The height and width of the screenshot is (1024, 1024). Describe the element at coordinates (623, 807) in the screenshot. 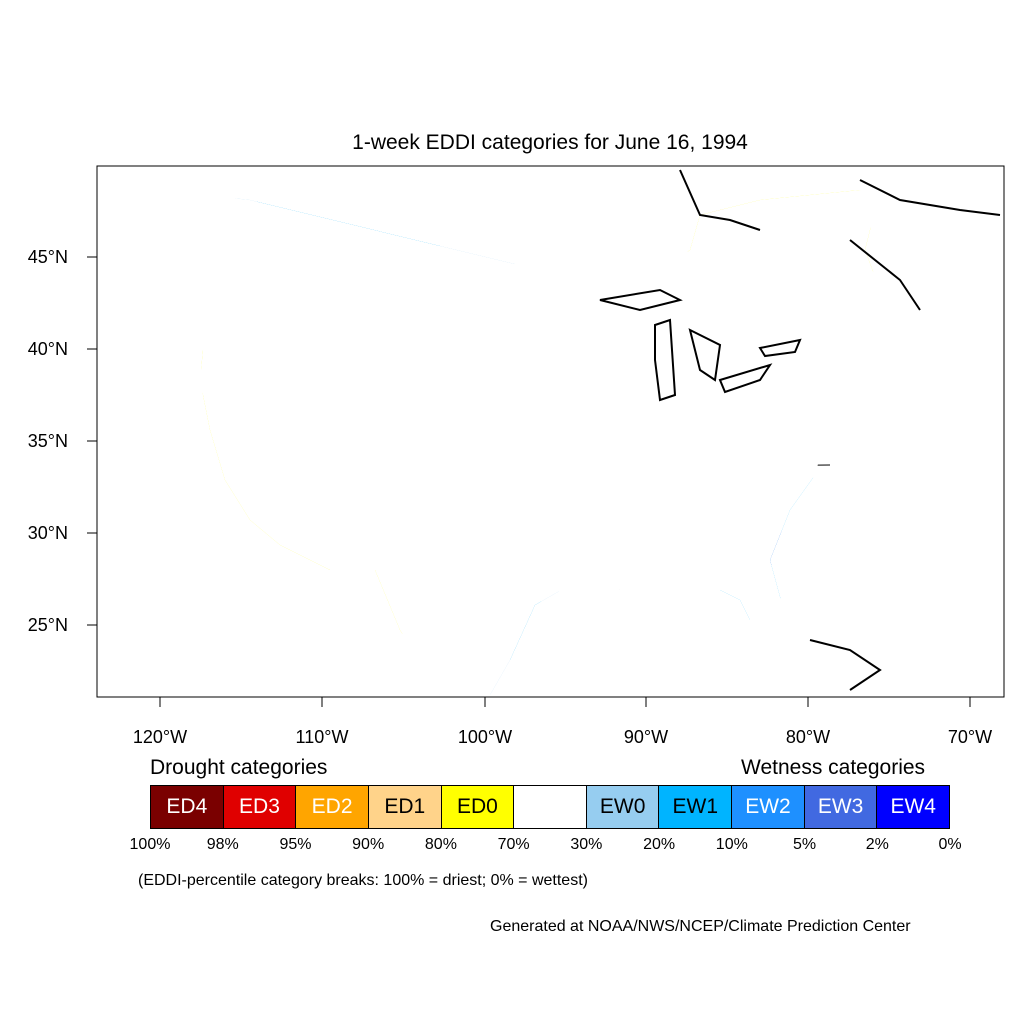

I see `legend-box-ew0: EW0` at that location.